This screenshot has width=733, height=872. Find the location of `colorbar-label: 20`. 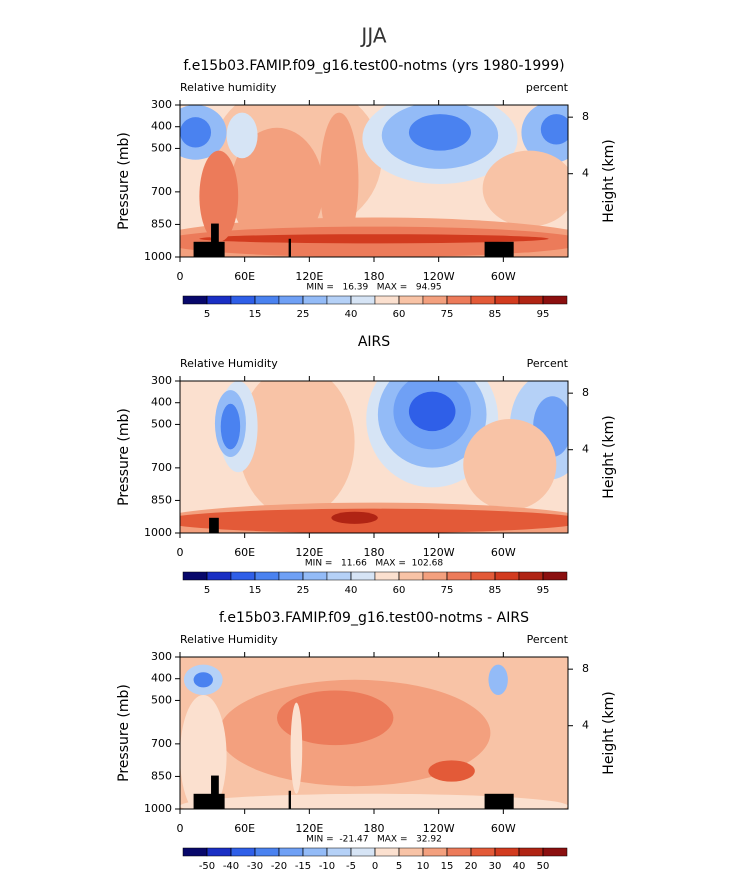

colorbar-label: 20 is located at coordinates (471, 866).